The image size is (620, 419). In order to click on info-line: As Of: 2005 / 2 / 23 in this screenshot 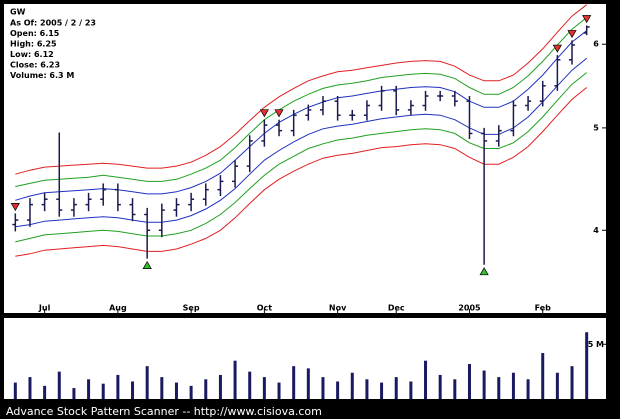, I will do `click(53, 23)`.